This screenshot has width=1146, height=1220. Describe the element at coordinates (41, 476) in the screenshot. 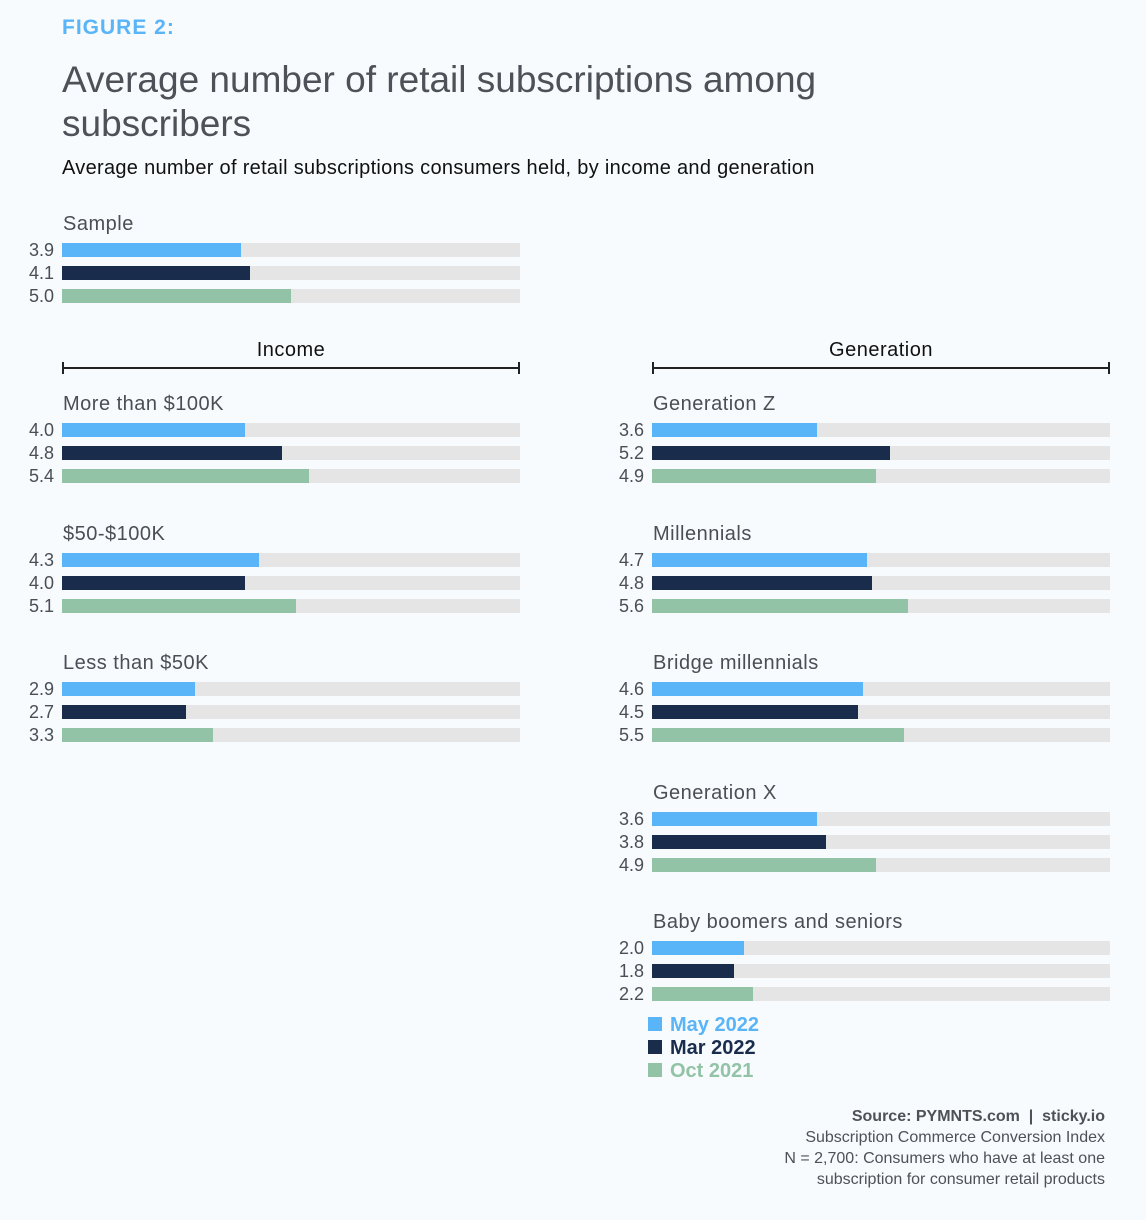

I see `data-label: 5.4` at that location.